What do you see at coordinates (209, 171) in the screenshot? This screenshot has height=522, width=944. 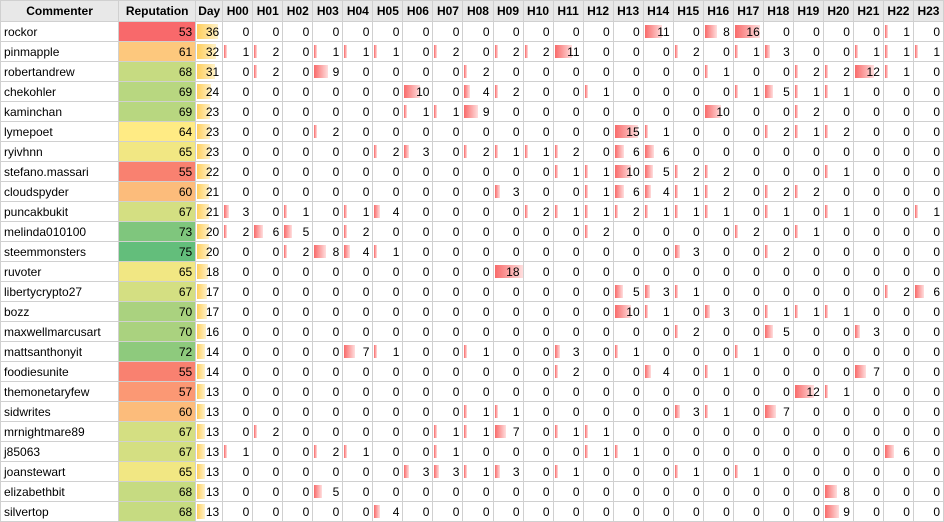 I see `day-cell: 22` at bounding box center [209, 171].